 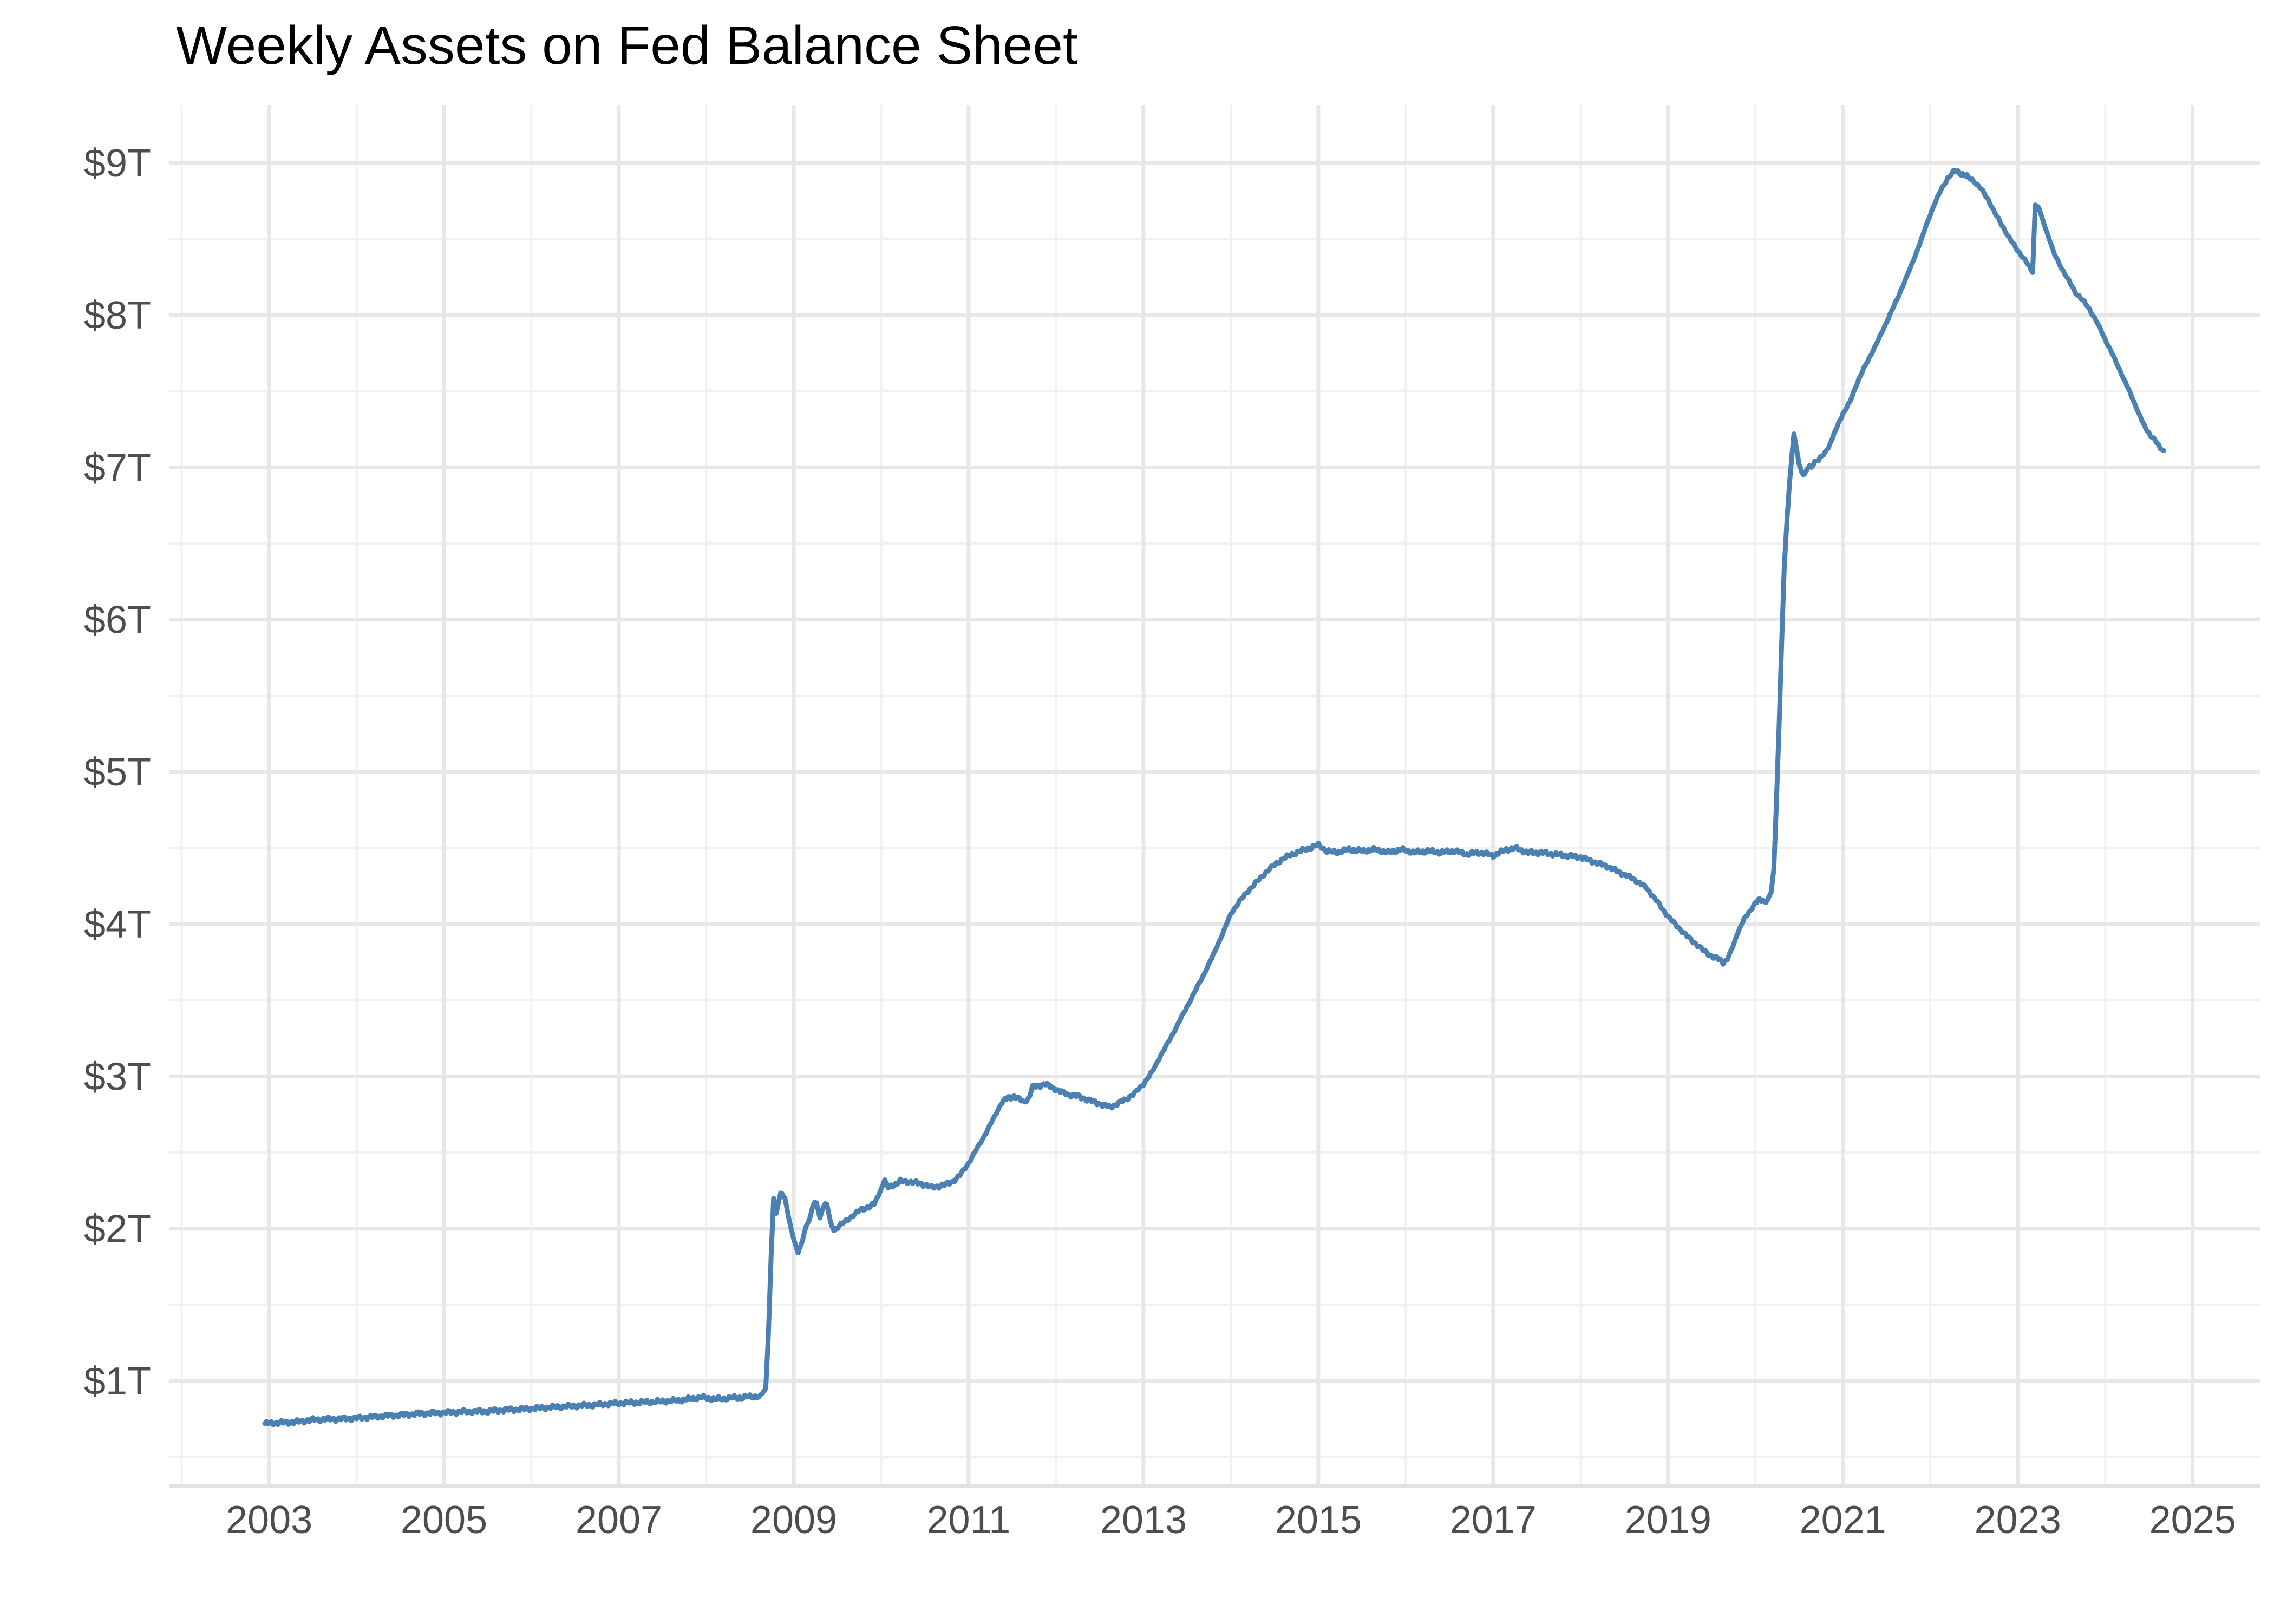 I want to click on y-tick-label: $8T, so click(x=118, y=316).